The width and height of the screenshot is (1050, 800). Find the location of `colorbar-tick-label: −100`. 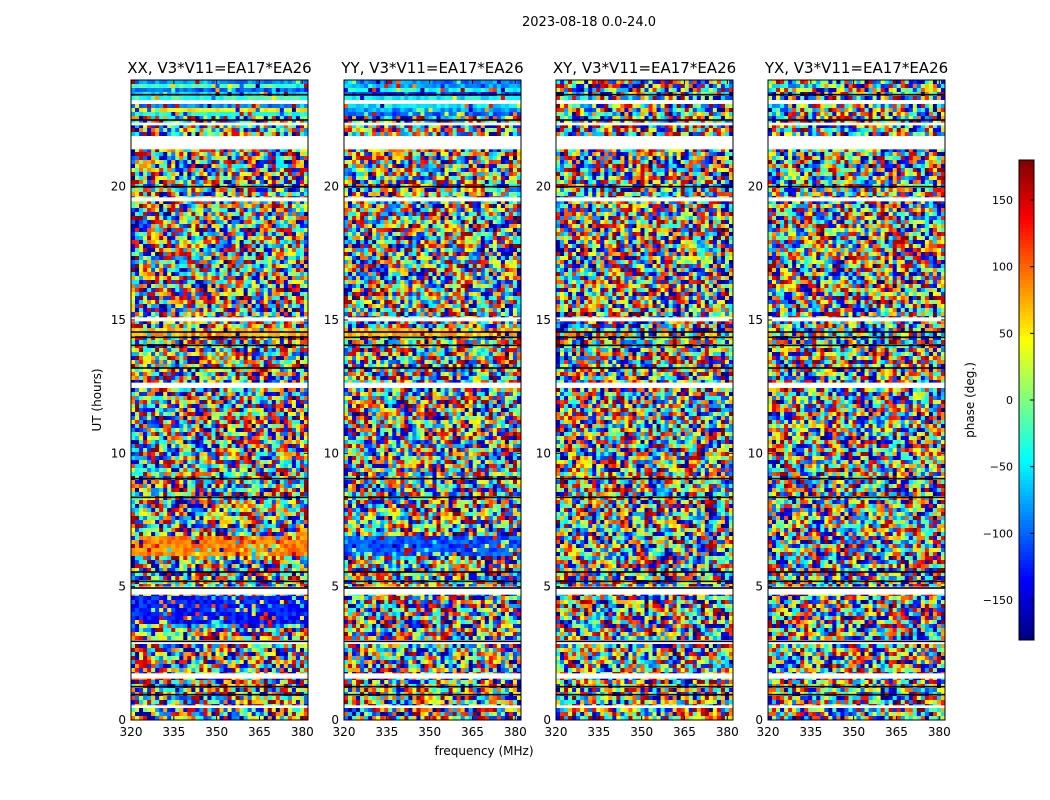

colorbar-tick-label: −100 is located at coordinates (998, 533).